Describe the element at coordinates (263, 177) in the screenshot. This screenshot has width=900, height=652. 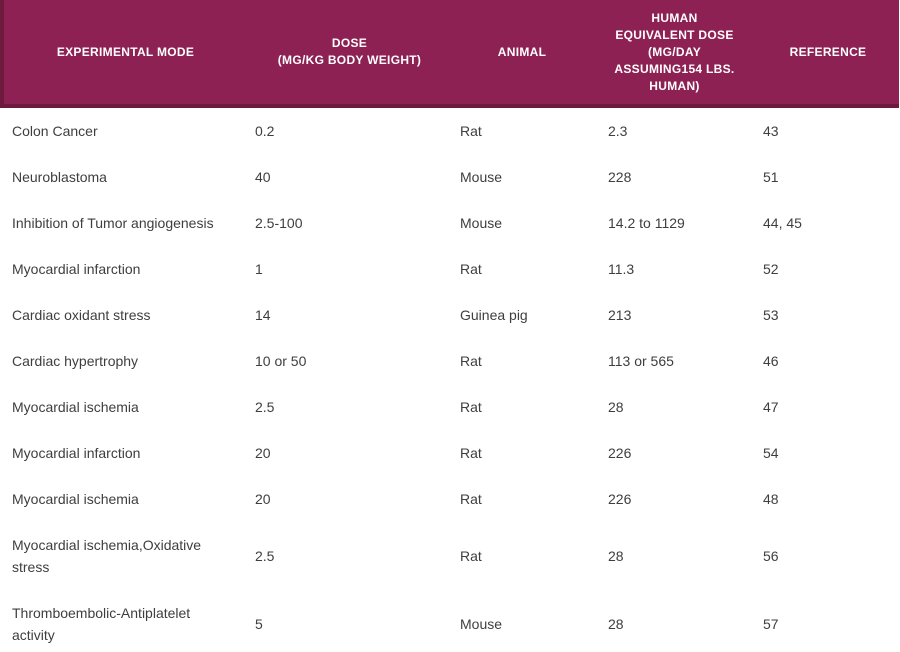
I see `table-cell: 40` at that location.